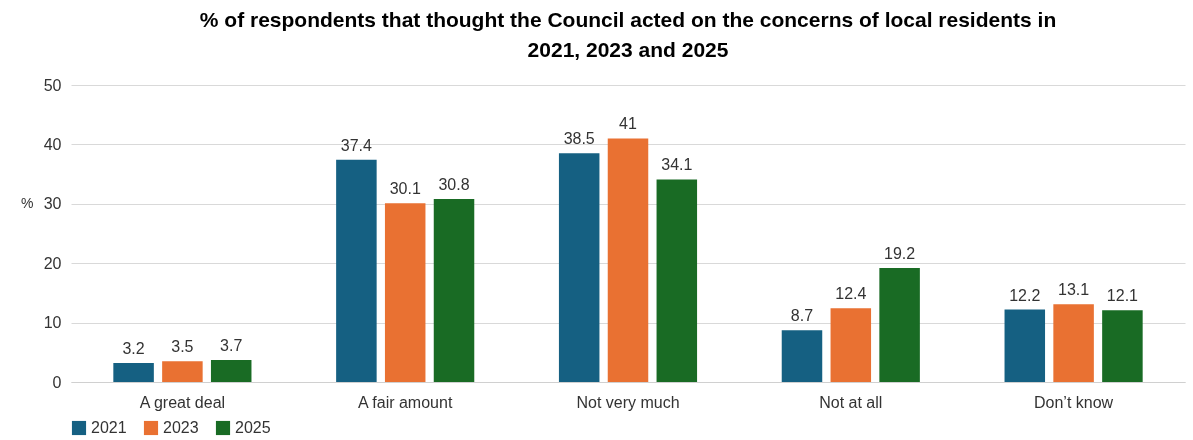 This screenshot has width=1193, height=440. Describe the element at coordinates (405, 402) in the screenshot. I see `x-tick-label: A fair amount` at that location.